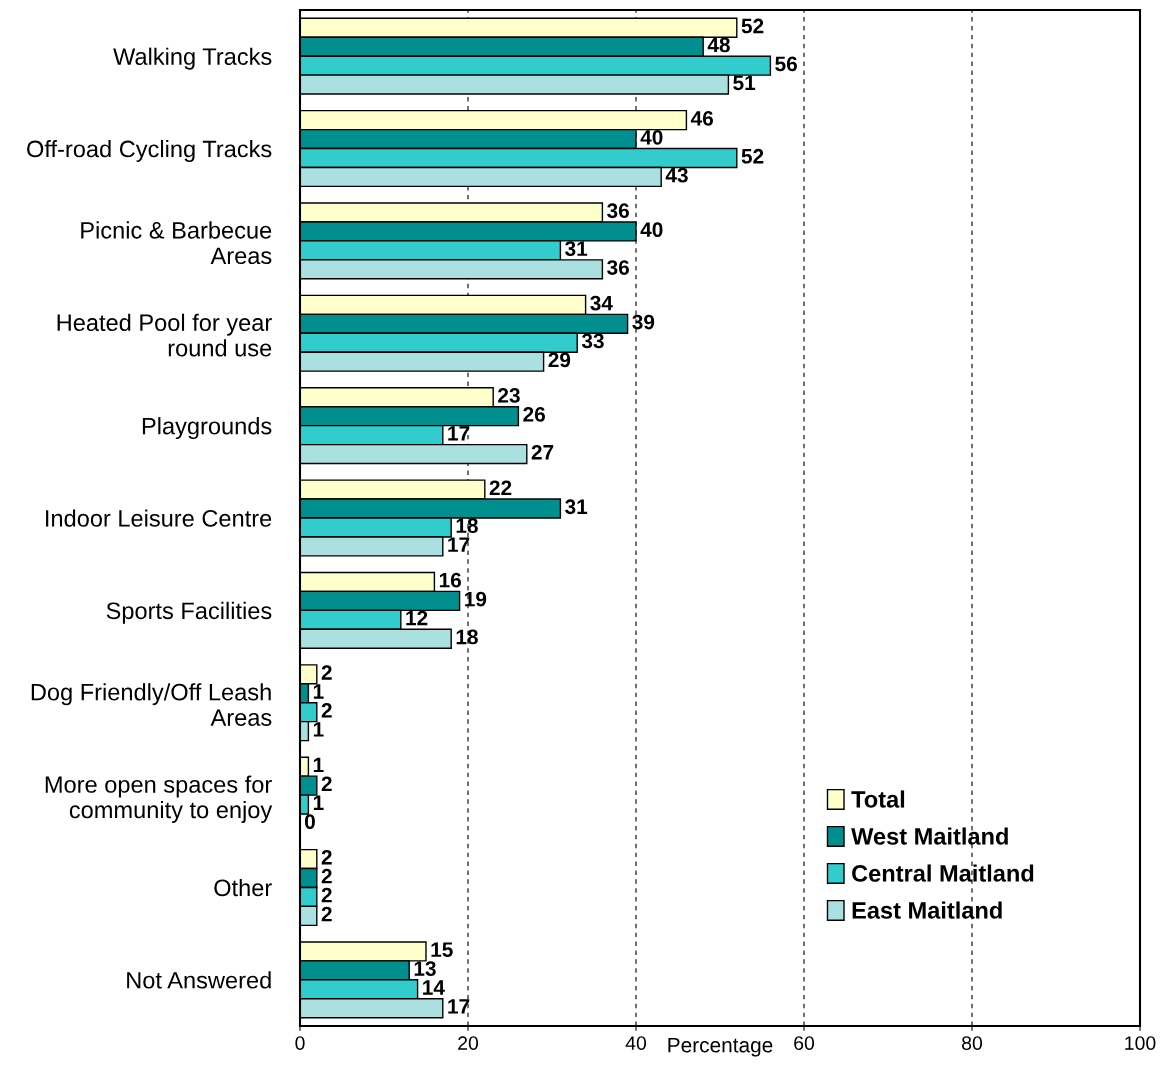 The image size is (1171, 1066). Describe the element at coordinates (309, 822) in the screenshot. I see `data-label: 0` at that location.